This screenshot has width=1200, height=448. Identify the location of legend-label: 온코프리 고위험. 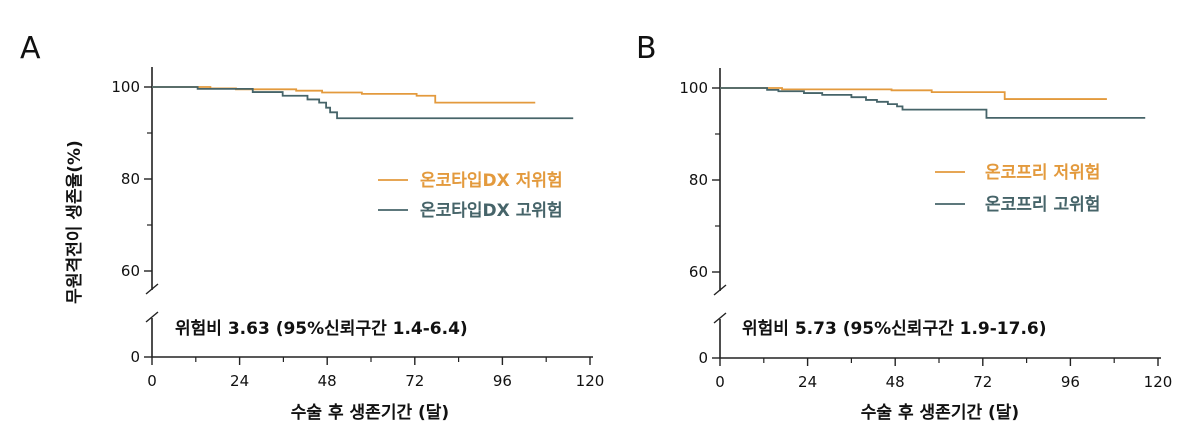
(1042, 204).